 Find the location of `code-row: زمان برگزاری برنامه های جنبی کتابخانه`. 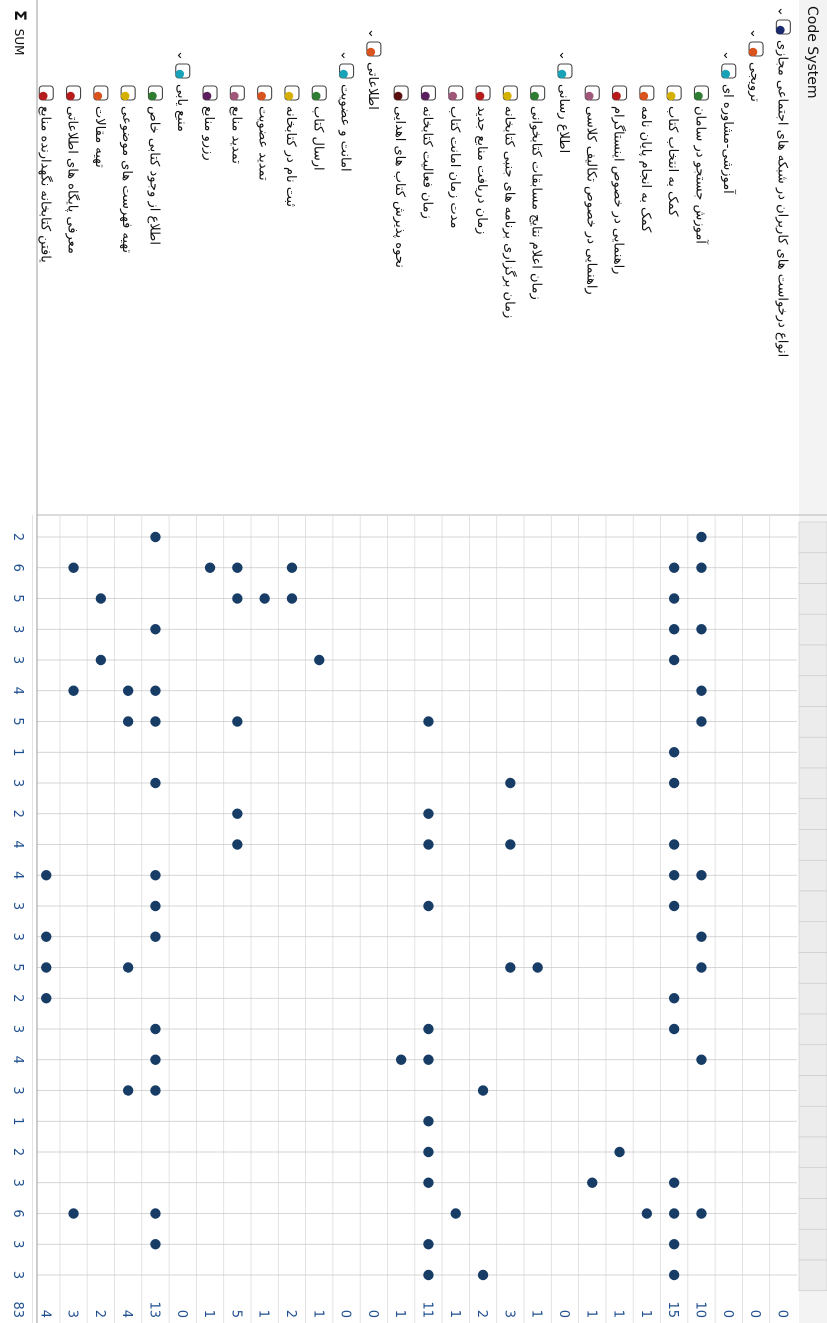

code-row: زمان برگزاری برنامه های جنبی کتابخانه is located at coordinates (509, 201).